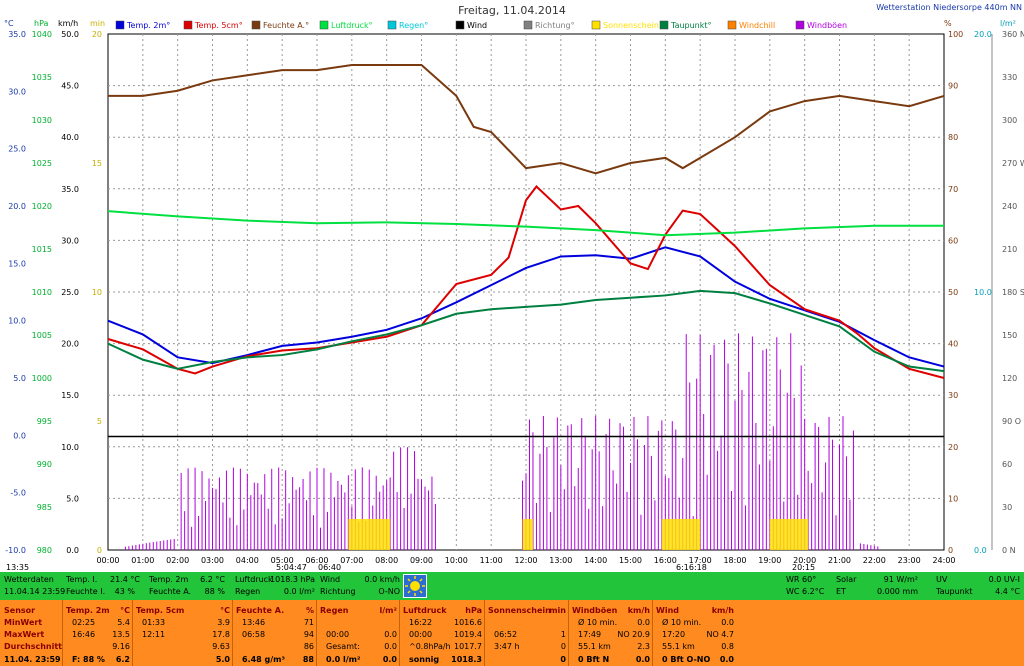  Describe the element at coordinates (477, 25) in the screenshot. I see `legend-label: Wind` at that location.